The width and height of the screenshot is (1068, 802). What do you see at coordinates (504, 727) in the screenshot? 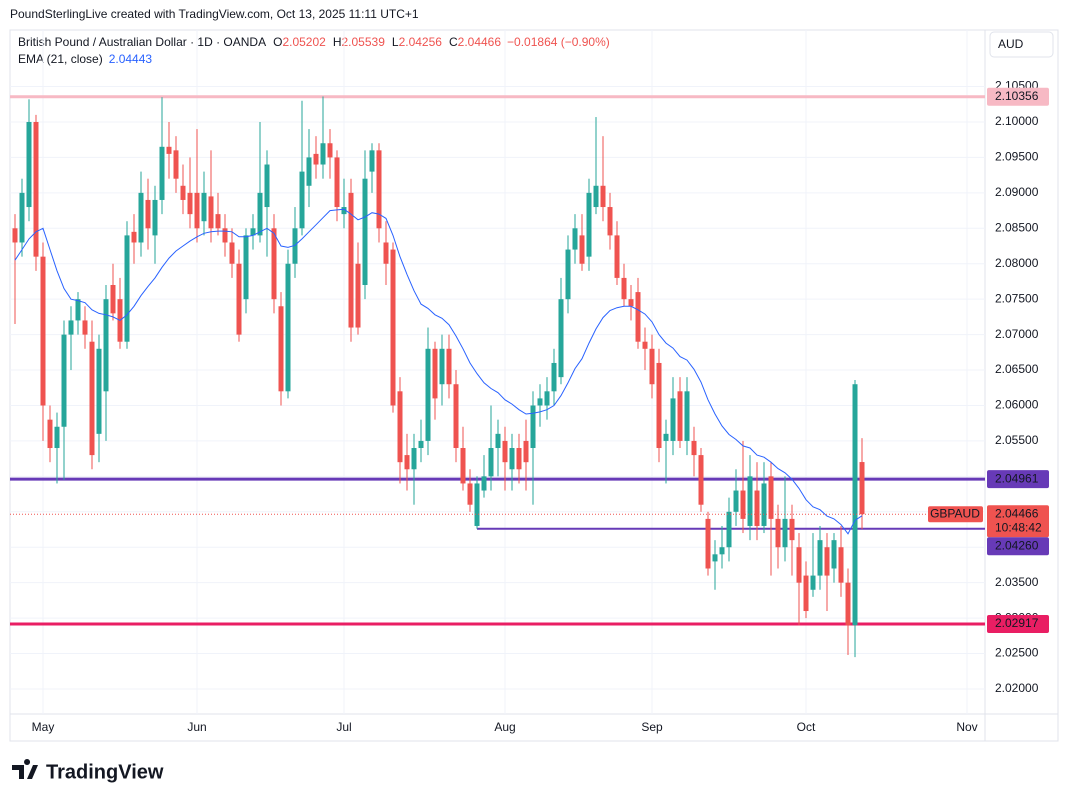
I see `x-tick-label: Aug` at bounding box center [504, 727].